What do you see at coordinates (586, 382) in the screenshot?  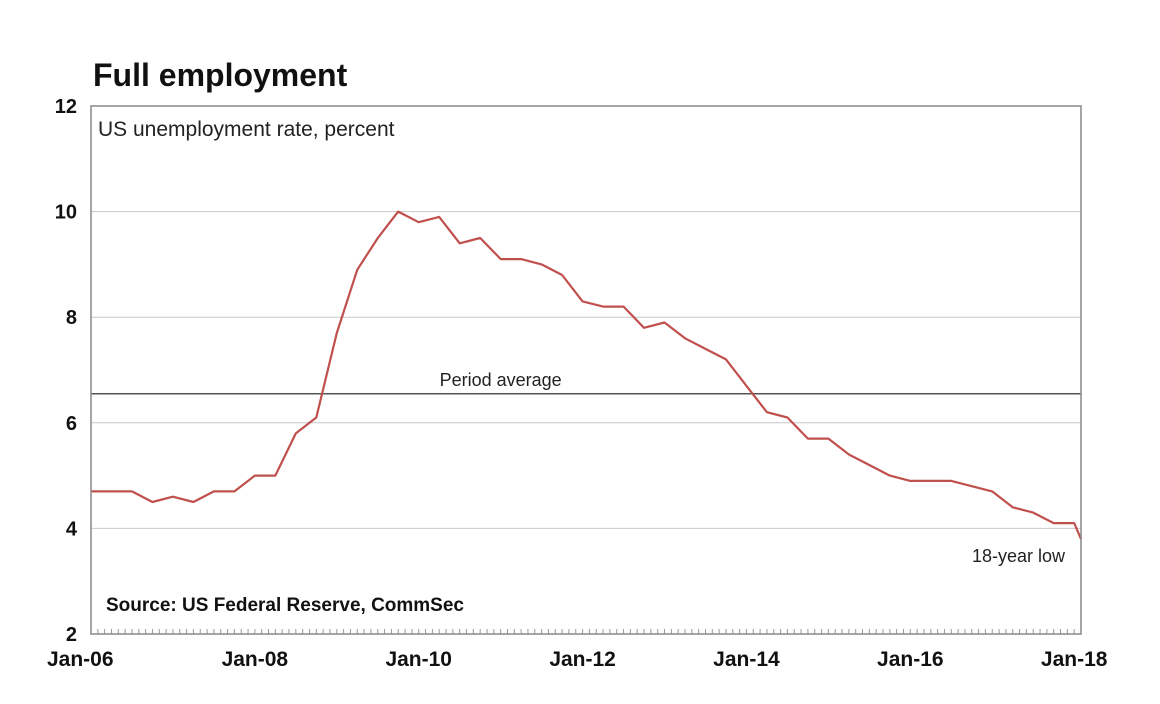 I see `period-average: Period average` at bounding box center [586, 382].